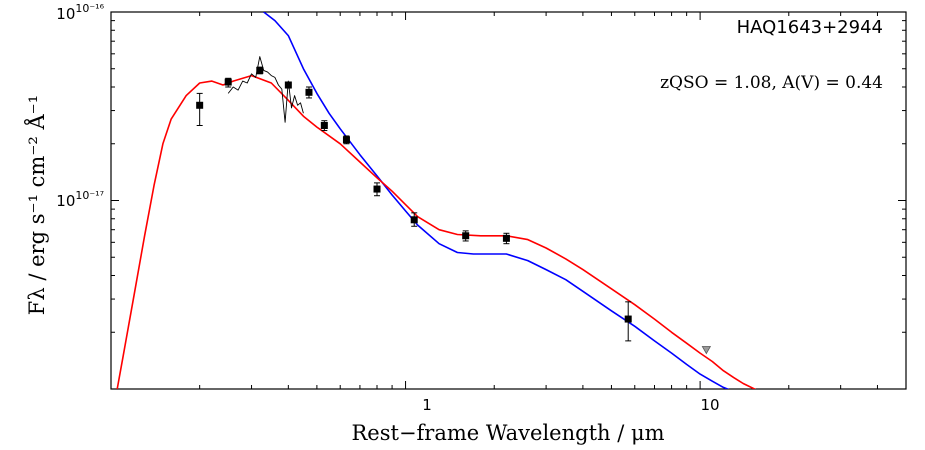  What do you see at coordinates (427, 405) in the screenshot?
I see `x-tick-label-1: 1` at bounding box center [427, 405].